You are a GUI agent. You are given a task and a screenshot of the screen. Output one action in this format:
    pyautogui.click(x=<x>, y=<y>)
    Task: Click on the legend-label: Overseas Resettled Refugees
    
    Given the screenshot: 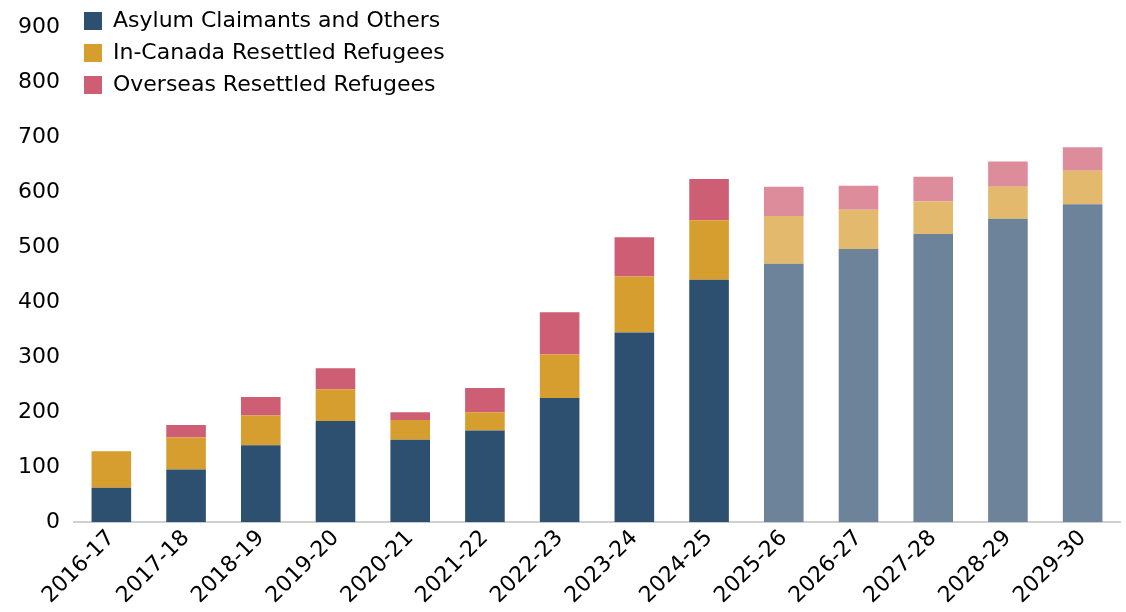 What is the action you would take?
    pyautogui.click(x=274, y=83)
    